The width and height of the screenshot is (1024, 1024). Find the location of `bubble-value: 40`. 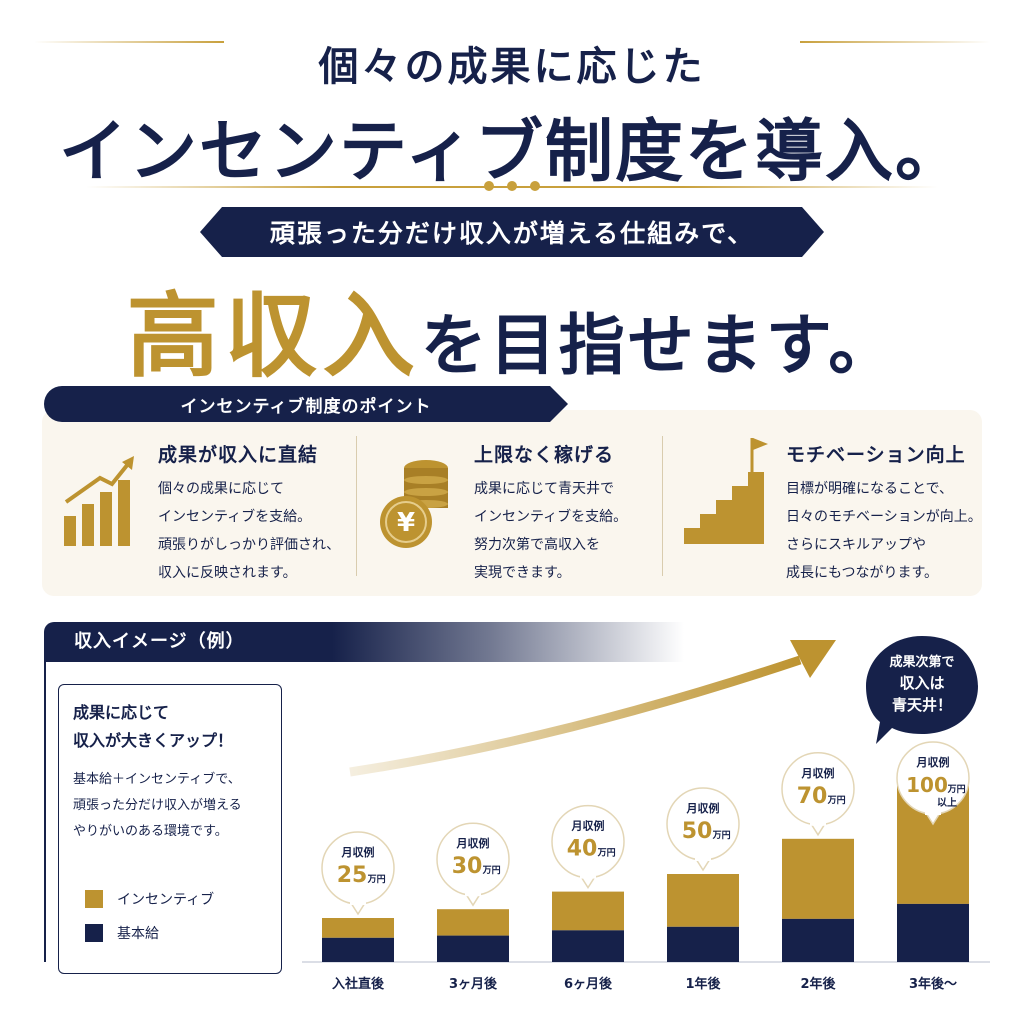

bubble-value: 40 is located at coordinates (582, 849).